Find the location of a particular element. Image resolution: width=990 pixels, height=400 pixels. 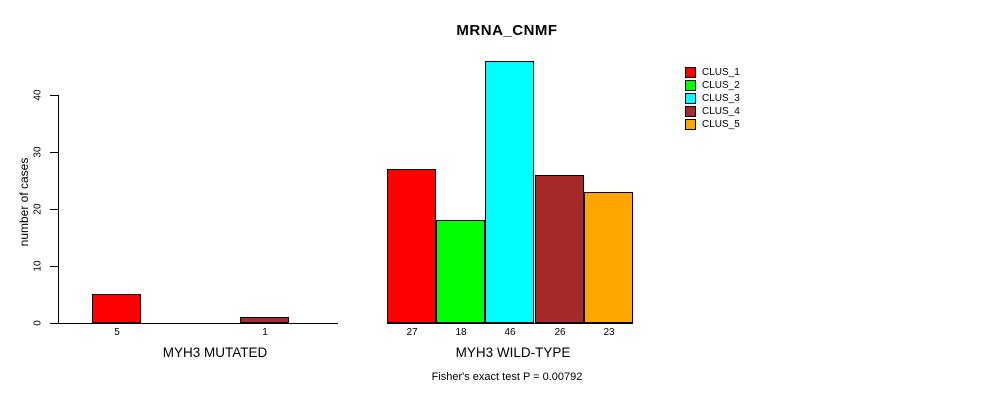

y-tick-label: 10 is located at coordinates (38, 266).